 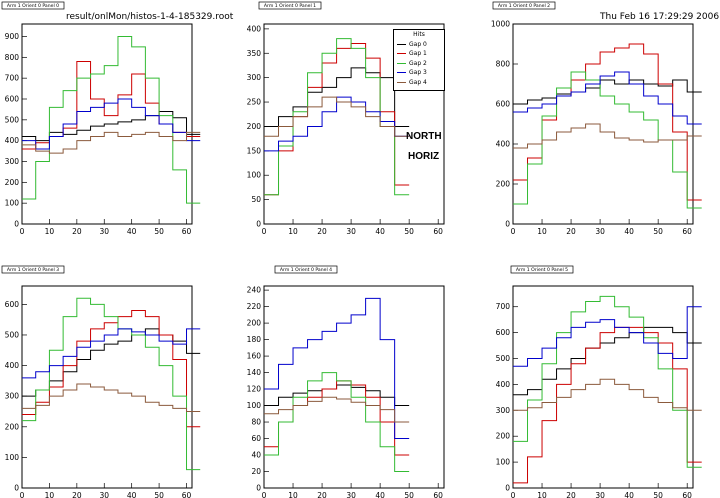 I want to click on legend-entry: Gap 1, so click(x=419, y=54).